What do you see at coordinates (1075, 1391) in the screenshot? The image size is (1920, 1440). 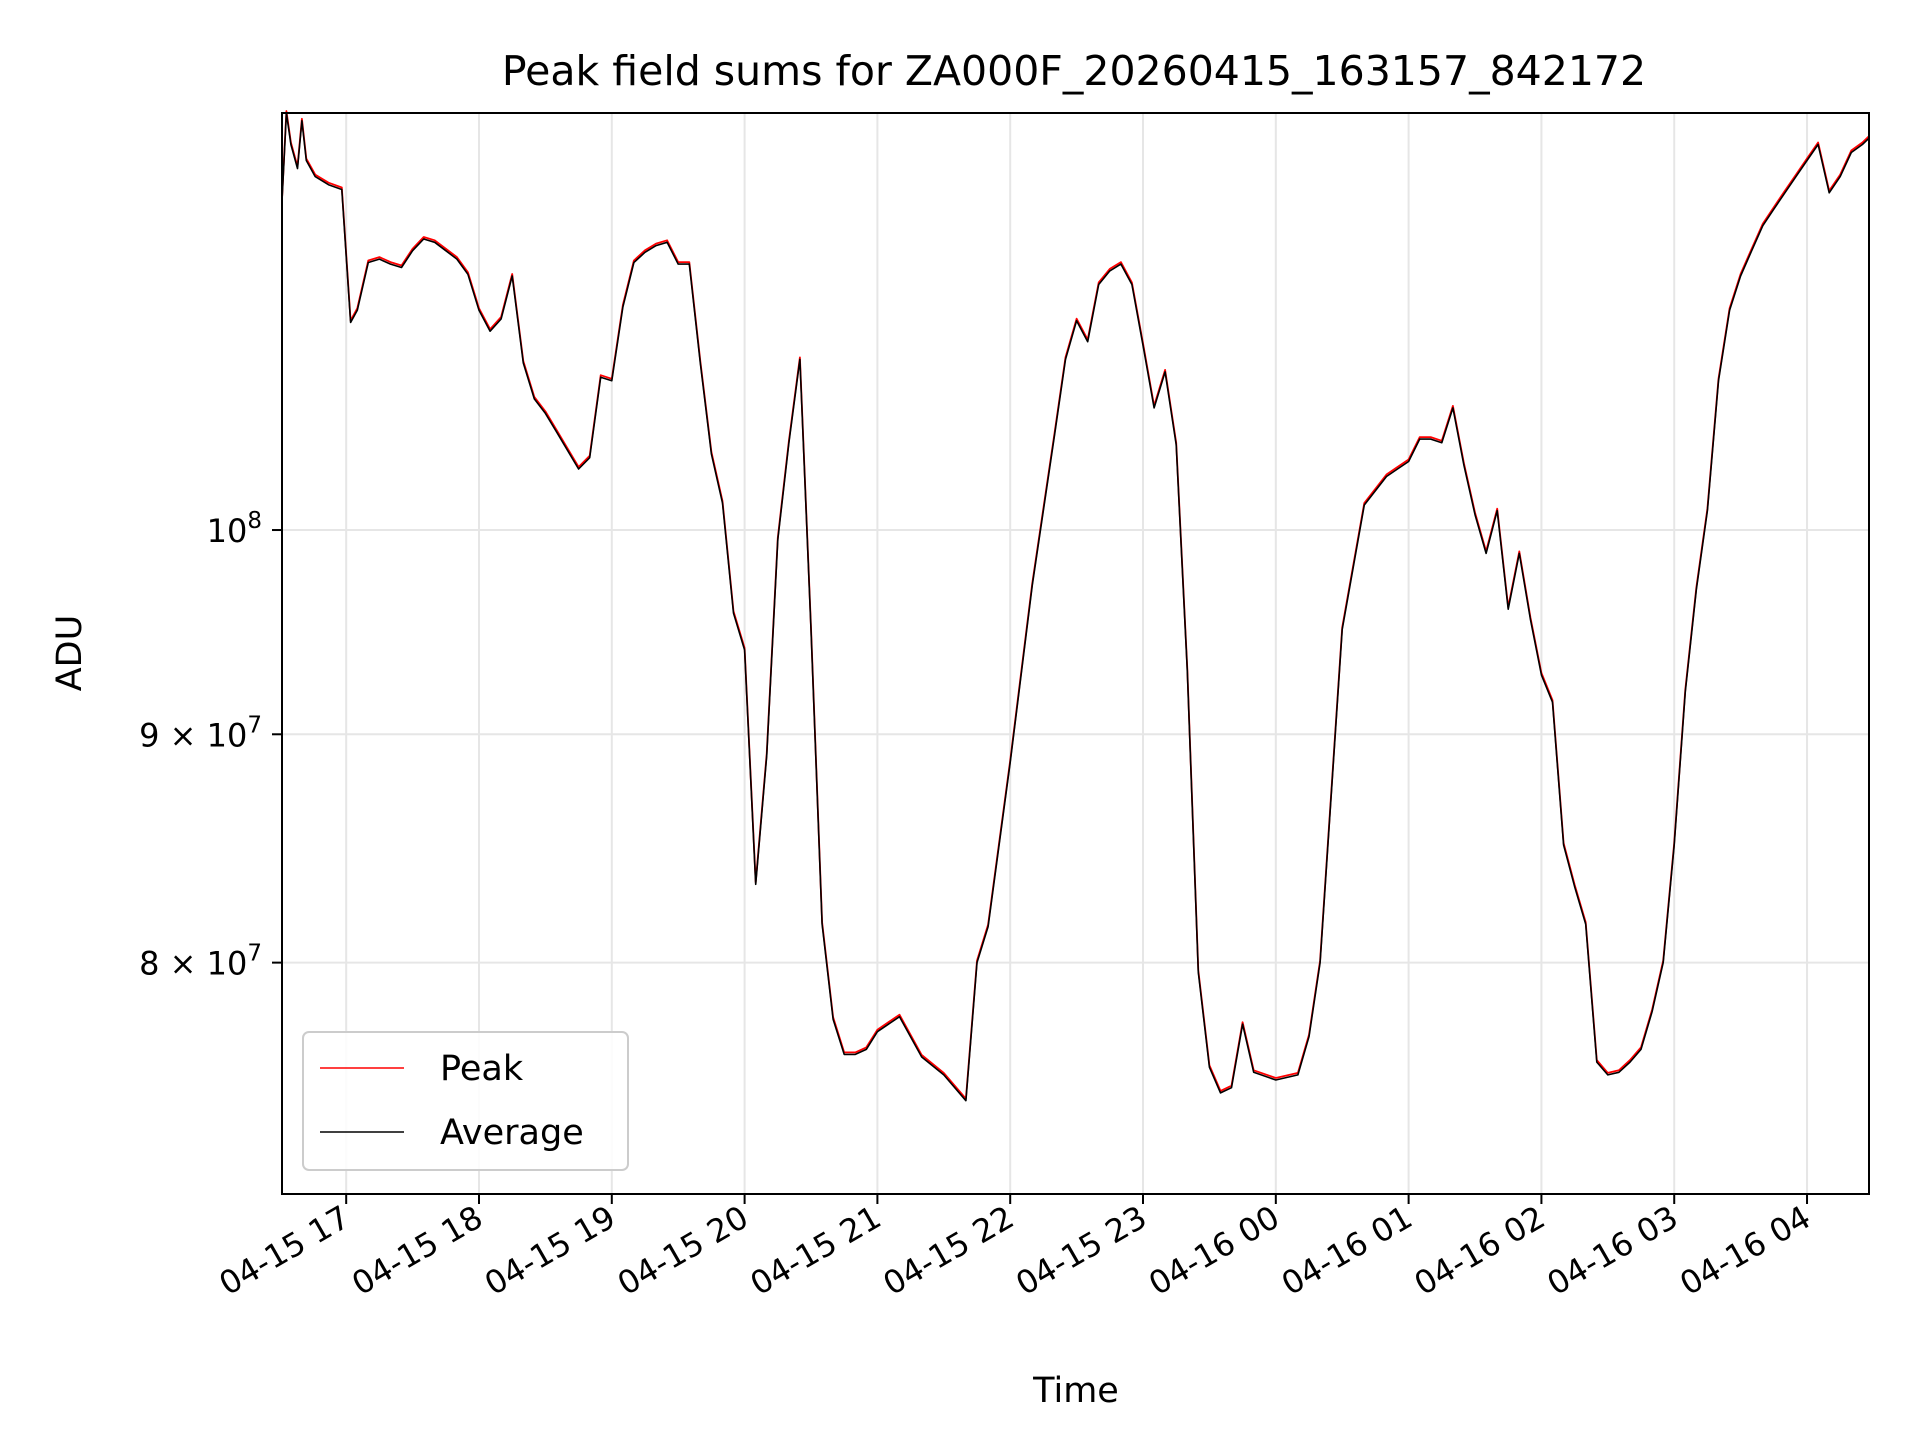 I see `x-axis-label: Time` at bounding box center [1075, 1391].